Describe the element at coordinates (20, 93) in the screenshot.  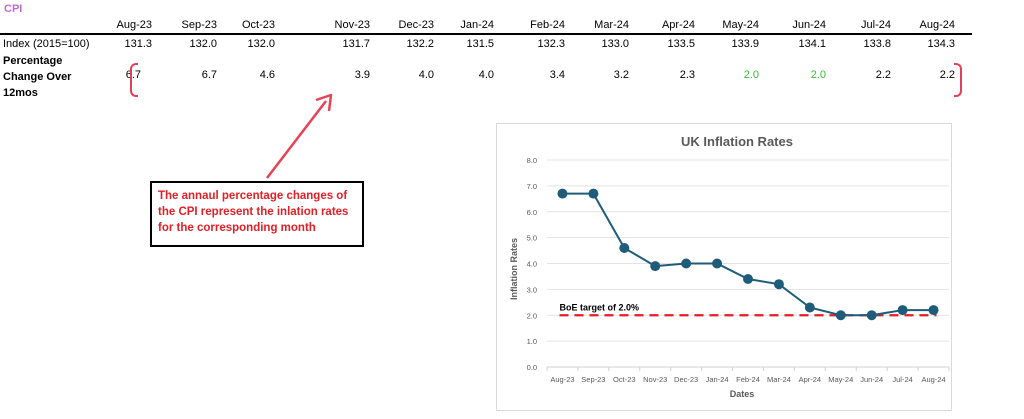
I see `pct-label-line: 12mos` at that location.